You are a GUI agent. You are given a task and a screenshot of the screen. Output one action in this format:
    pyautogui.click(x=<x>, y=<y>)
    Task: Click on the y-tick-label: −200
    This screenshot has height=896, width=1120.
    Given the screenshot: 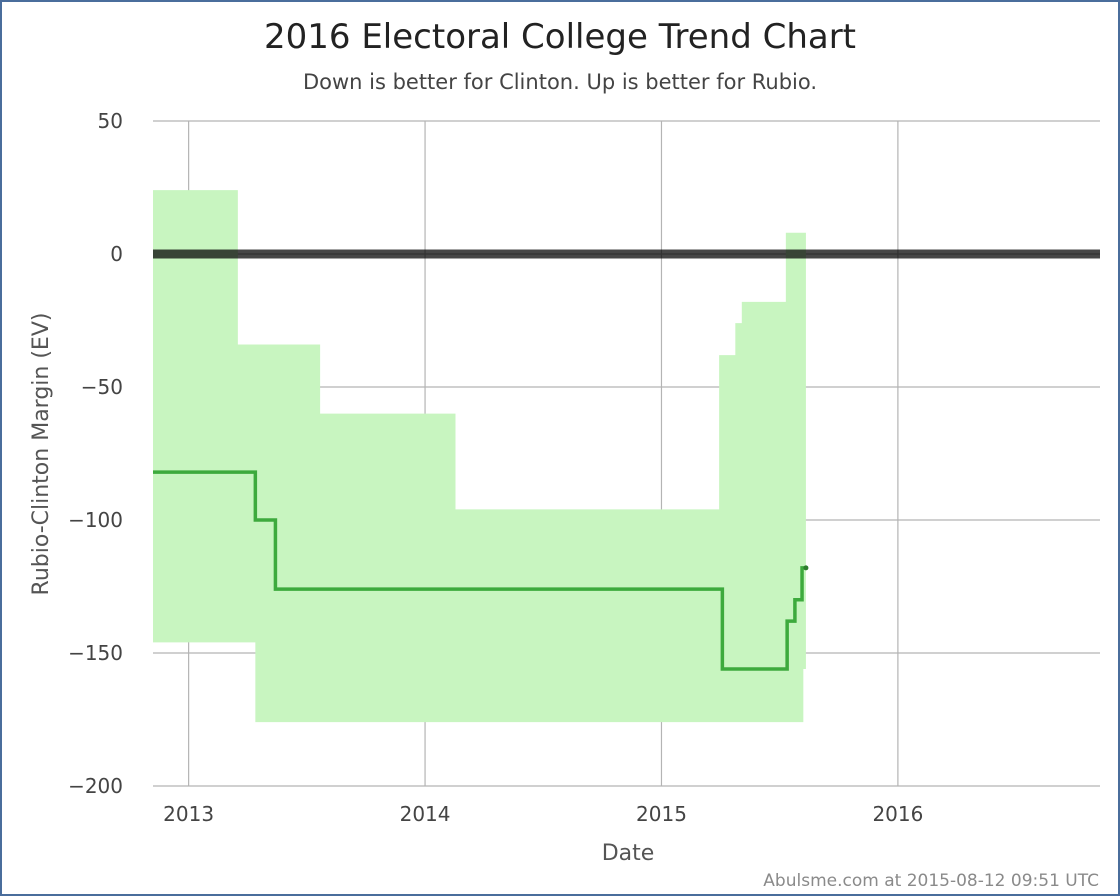 What is the action you would take?
    pyautogui.click(x=95, y=786)
    